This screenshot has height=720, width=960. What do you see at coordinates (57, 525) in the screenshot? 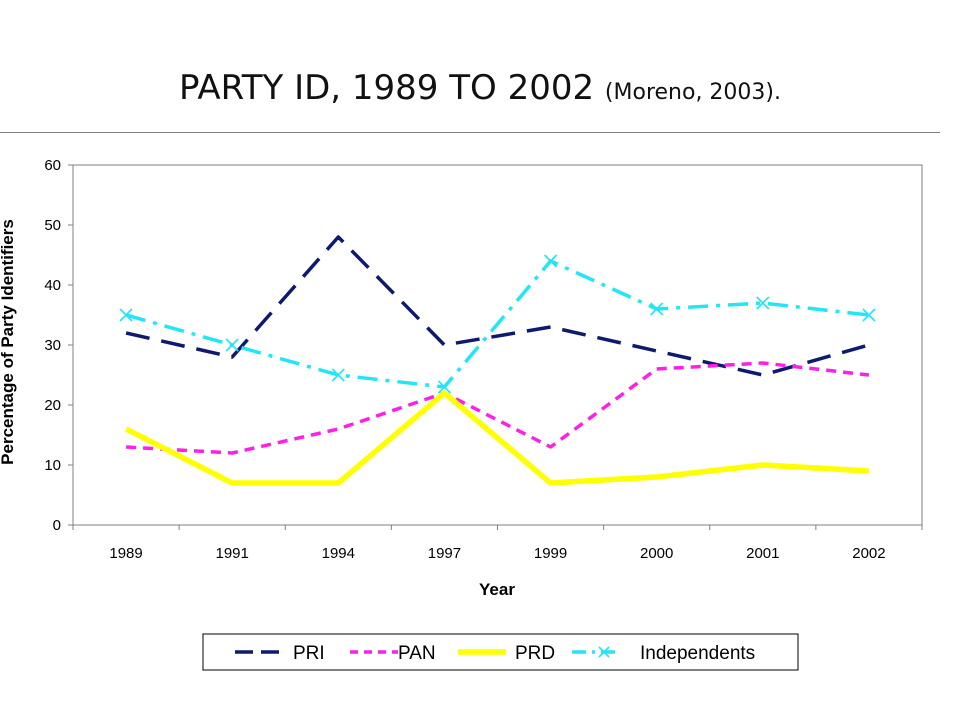
I see `y-tick-label: 0` at bounding box center [57, 525].